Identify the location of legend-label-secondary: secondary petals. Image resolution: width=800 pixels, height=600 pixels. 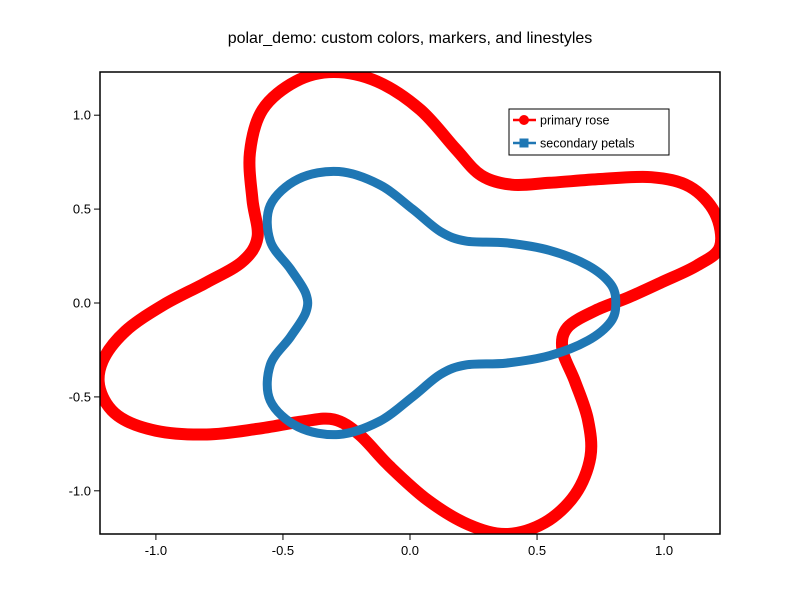
(587, 144).